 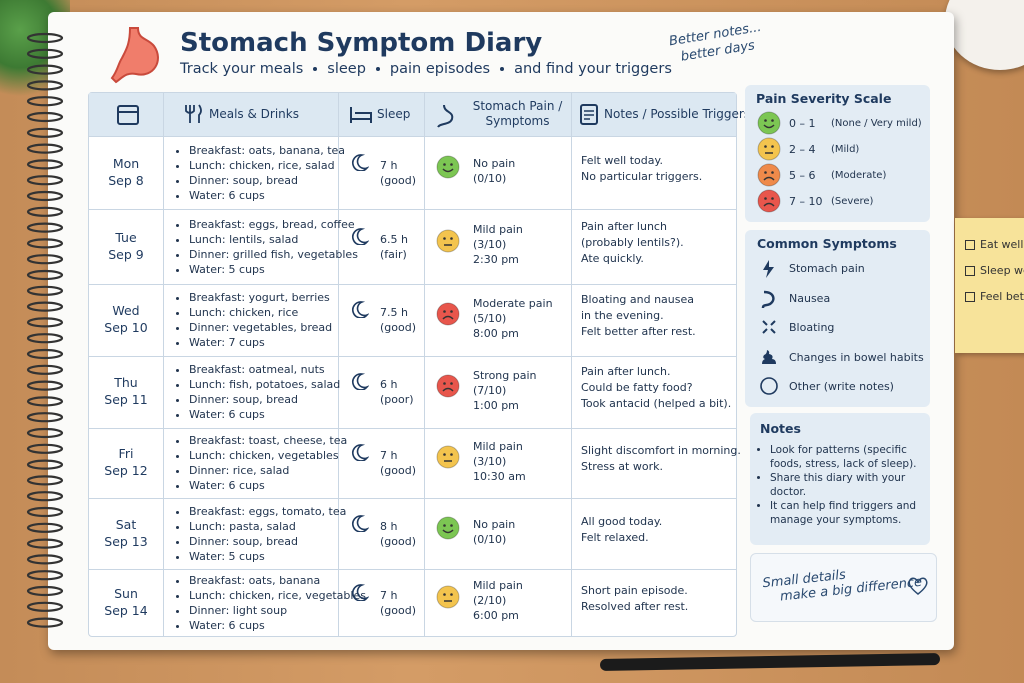 What do you see at coordinates (626, 371) in the screenshot?
I see `note-text: Pain after lunch.` at bounding box center [626, 371].